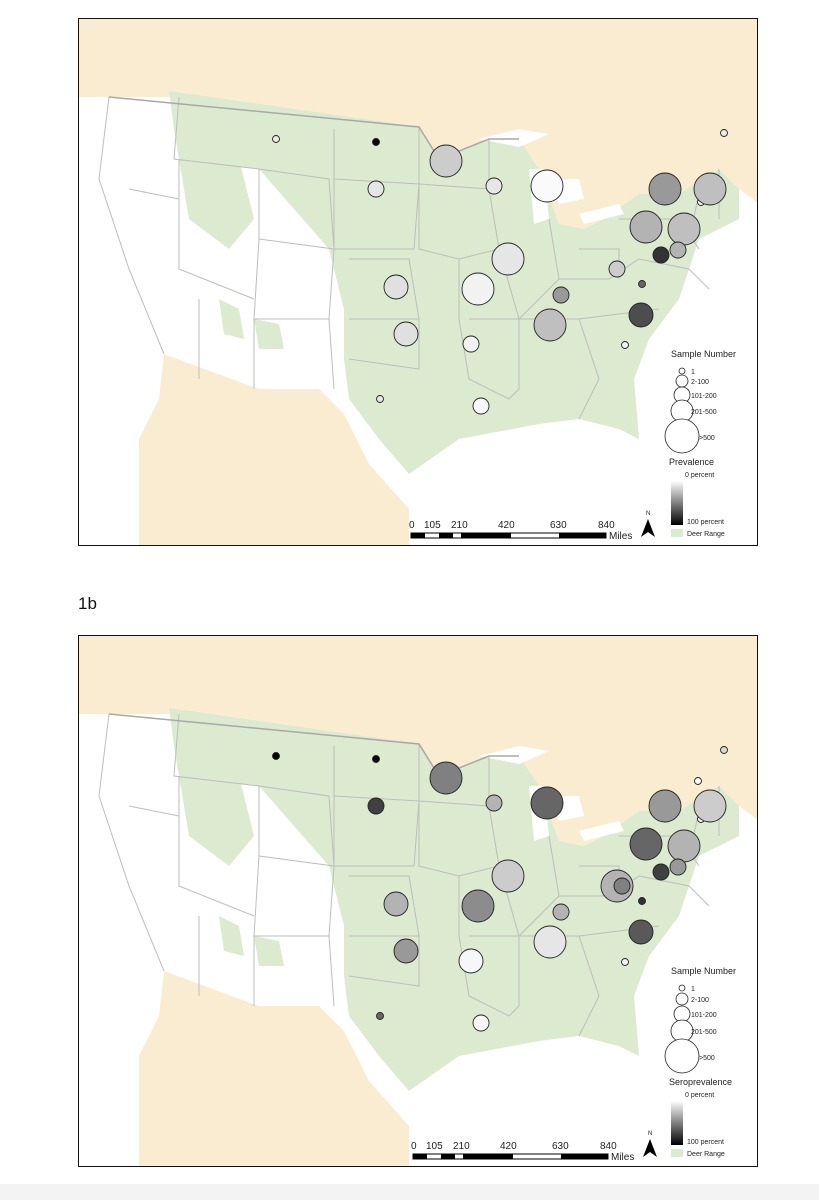 The image size is (819, 1200). Describe the element at coordinates (703, 971) in the screenshot. I see `legend-size-title: Sample Number` at that location.